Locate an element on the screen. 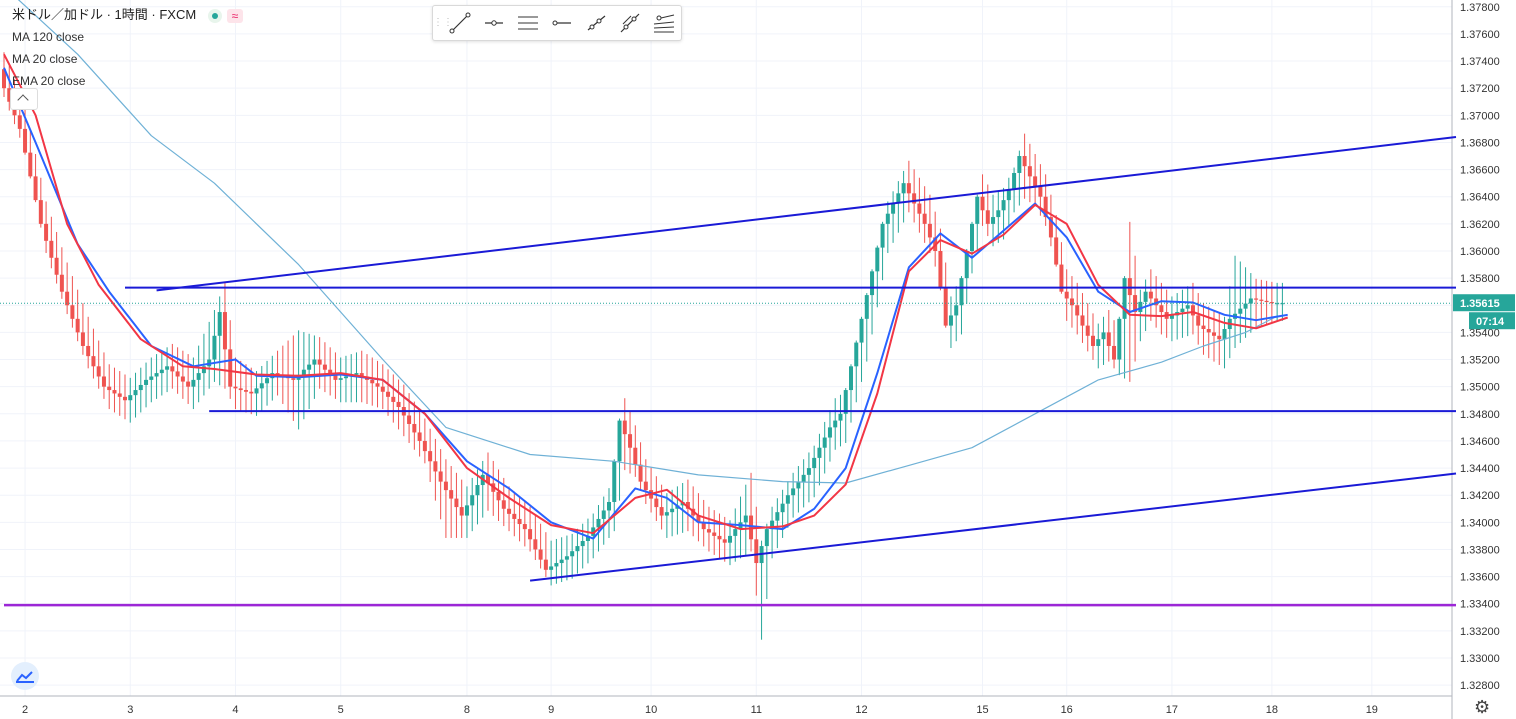 This screenshot has width=1516, height=719. price-tick-label: 1.33800 is located at coordinates (1480, 550).